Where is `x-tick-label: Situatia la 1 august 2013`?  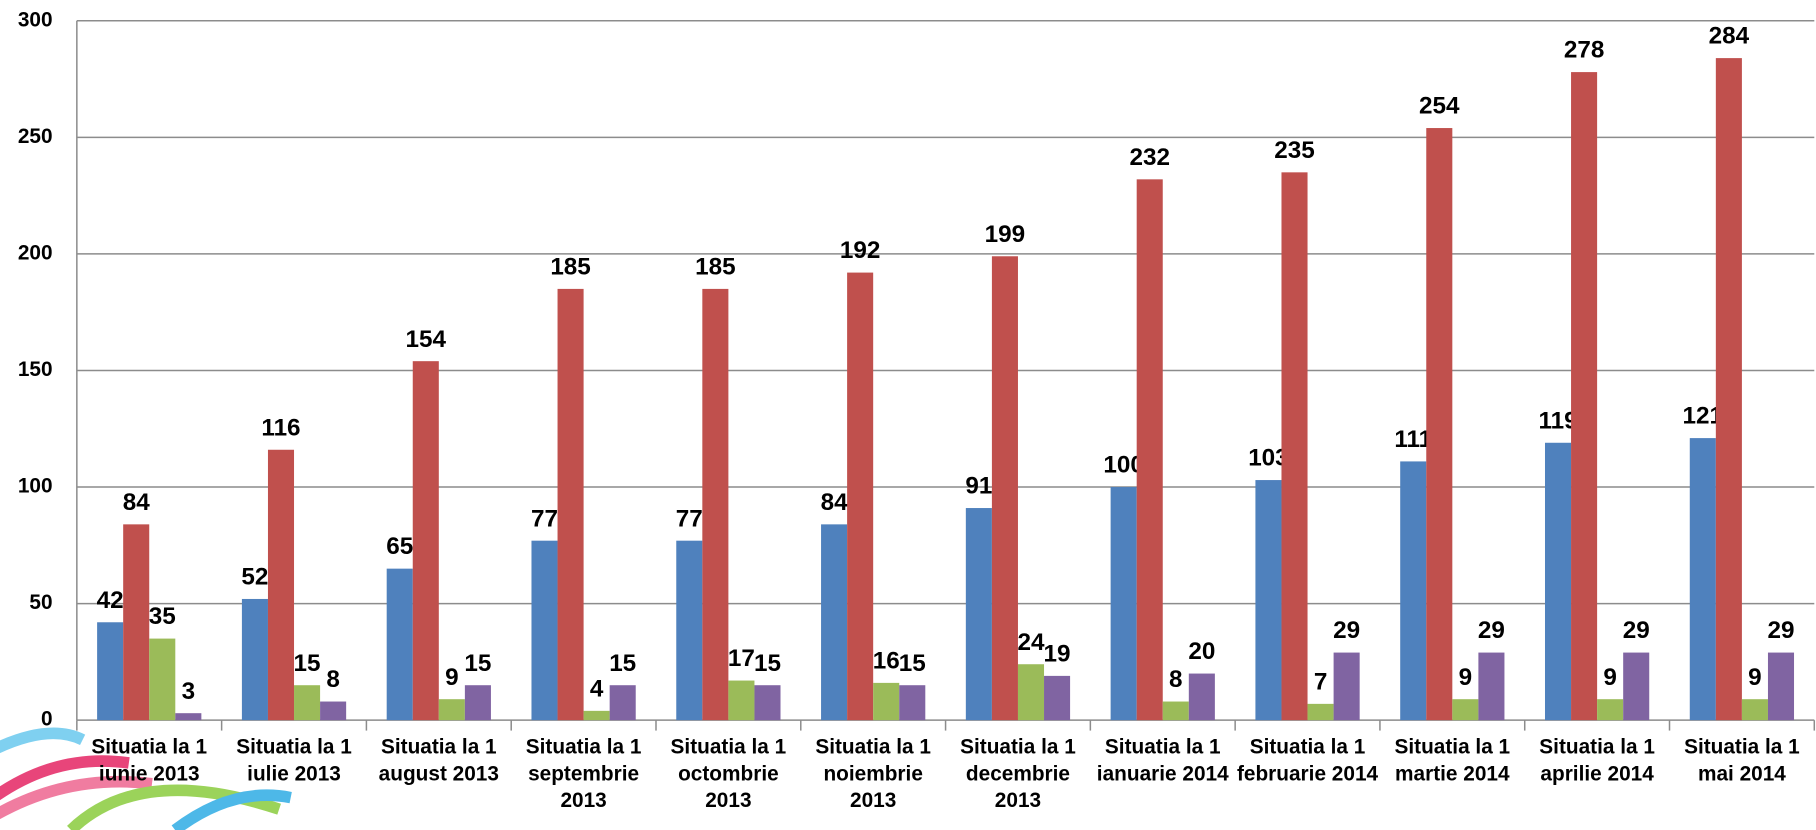 x-tick-label: Situatia la 1 august 2013 is located at coordinates (438, 760).